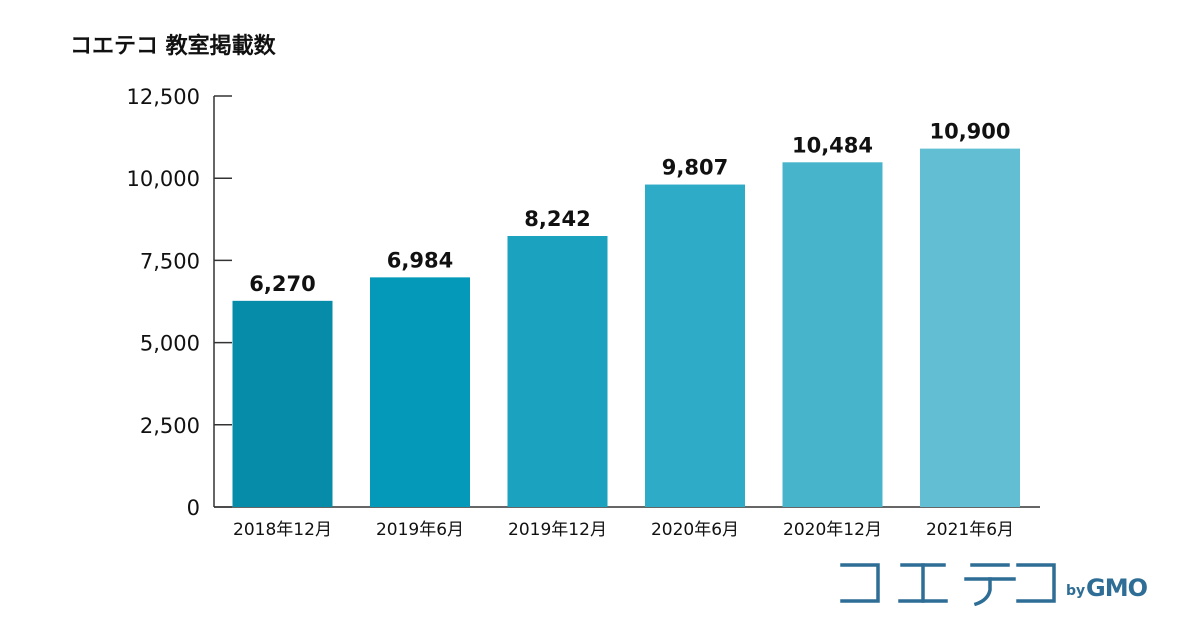  Describe the element at coordinates (695, 168) in the screenshot. I see `bar-value-label: 9,807` at that location.